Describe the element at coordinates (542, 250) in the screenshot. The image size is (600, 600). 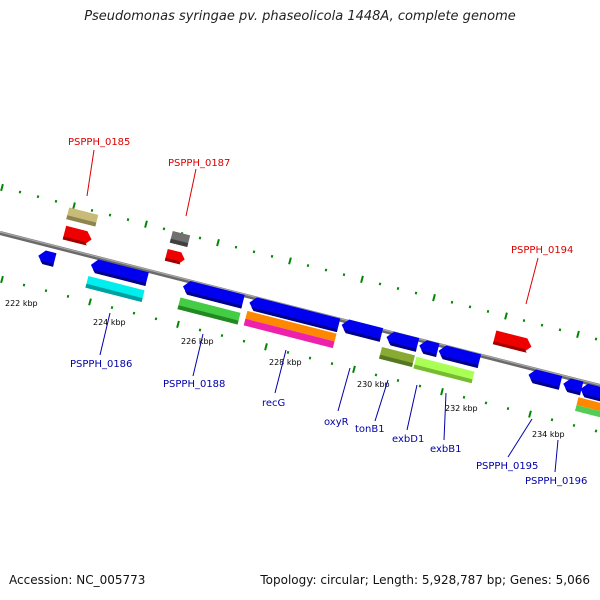
I see `gene-label-pspph-0194: PSPPH_0194` at that location.